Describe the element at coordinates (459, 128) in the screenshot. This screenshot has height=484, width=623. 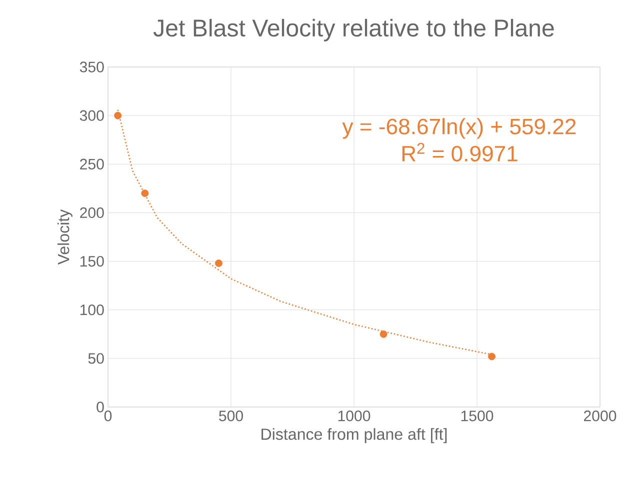
I see `annotation: y = -68.67ln(x) + 559.22` at that location.